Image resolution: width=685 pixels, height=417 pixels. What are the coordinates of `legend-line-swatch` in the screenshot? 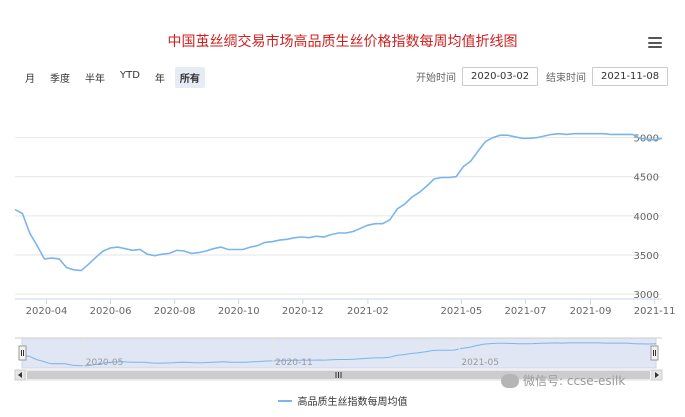 It's located at (284, 400).